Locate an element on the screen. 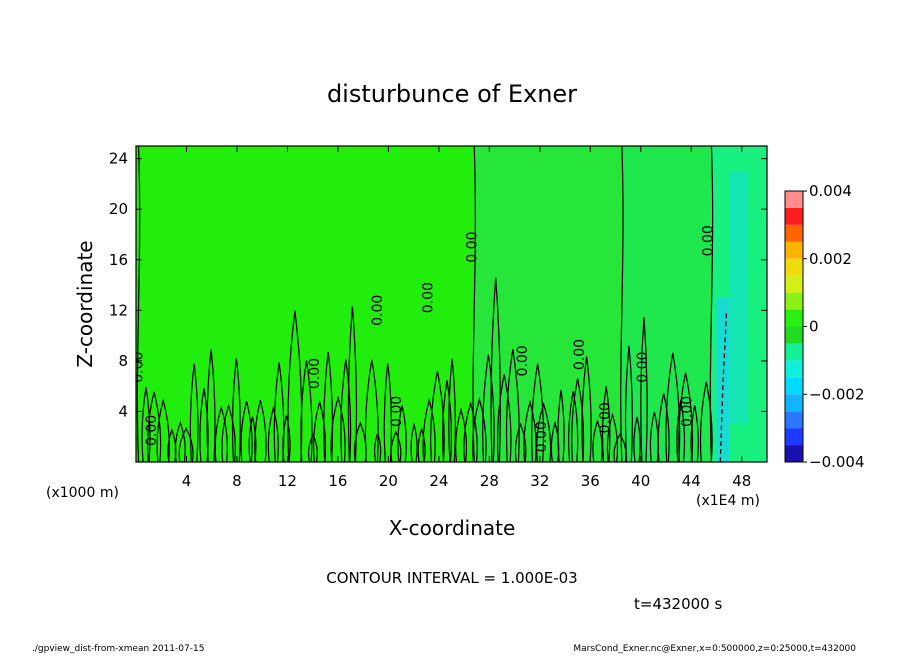 The width and height of the screenshot is (904, 659). x-unit-label: (x1E4 m) is located at coordinates (728, 501).